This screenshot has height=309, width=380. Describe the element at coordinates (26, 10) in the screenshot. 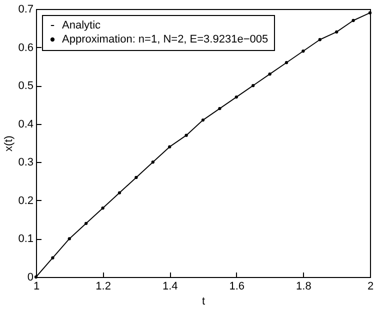

I see `y-tick-label: 0.7` at that location.